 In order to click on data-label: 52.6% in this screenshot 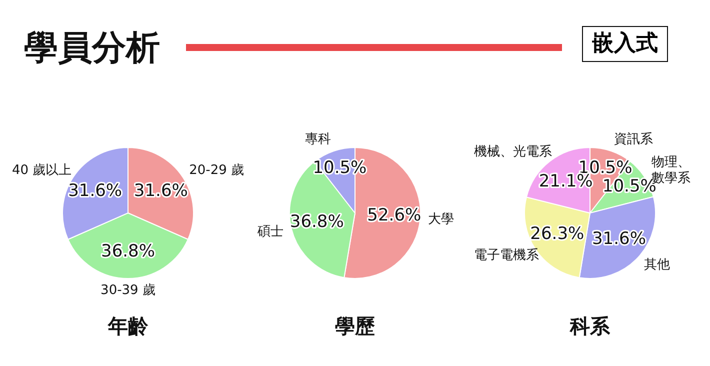, I will do `click(394, 216)`.